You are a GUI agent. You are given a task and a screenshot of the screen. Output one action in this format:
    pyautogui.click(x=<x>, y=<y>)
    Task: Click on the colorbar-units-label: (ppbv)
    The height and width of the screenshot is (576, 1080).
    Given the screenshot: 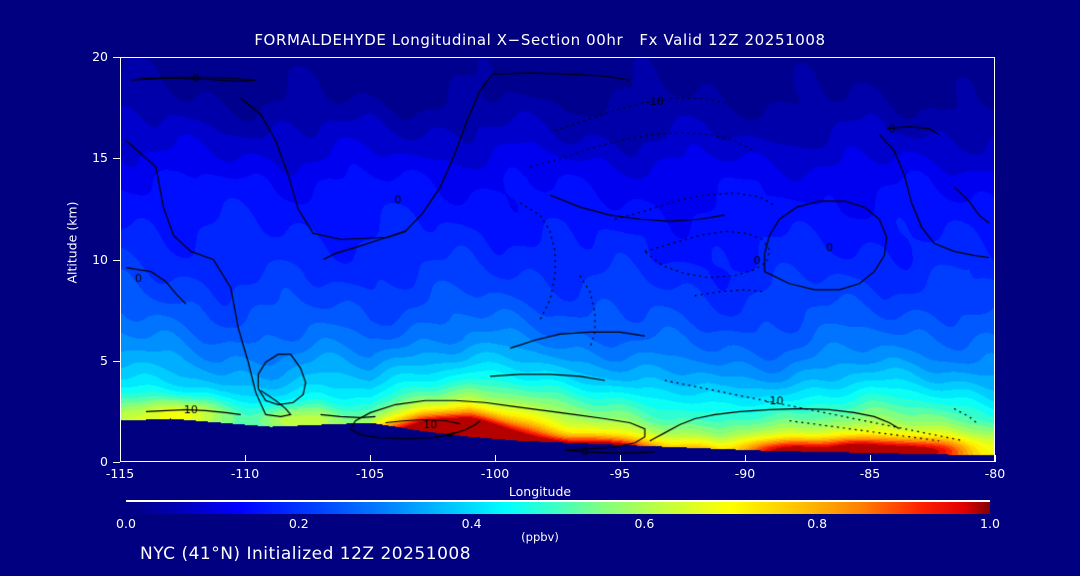 What is the action you would take?
    pyautogui.click(x=540, y=537)
    